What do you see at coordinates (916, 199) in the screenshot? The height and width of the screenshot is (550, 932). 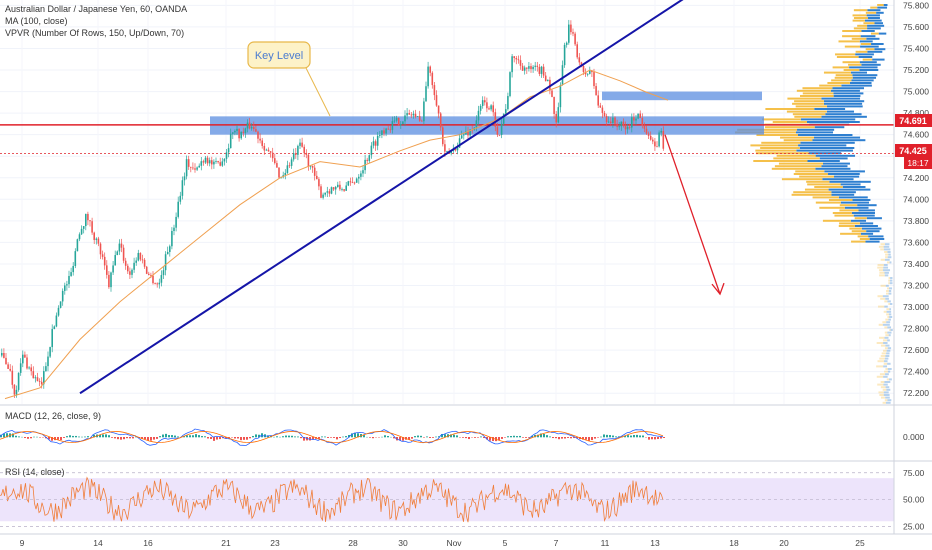 I see `y-tick-label: 74.000` at bounding box center [916, 199].